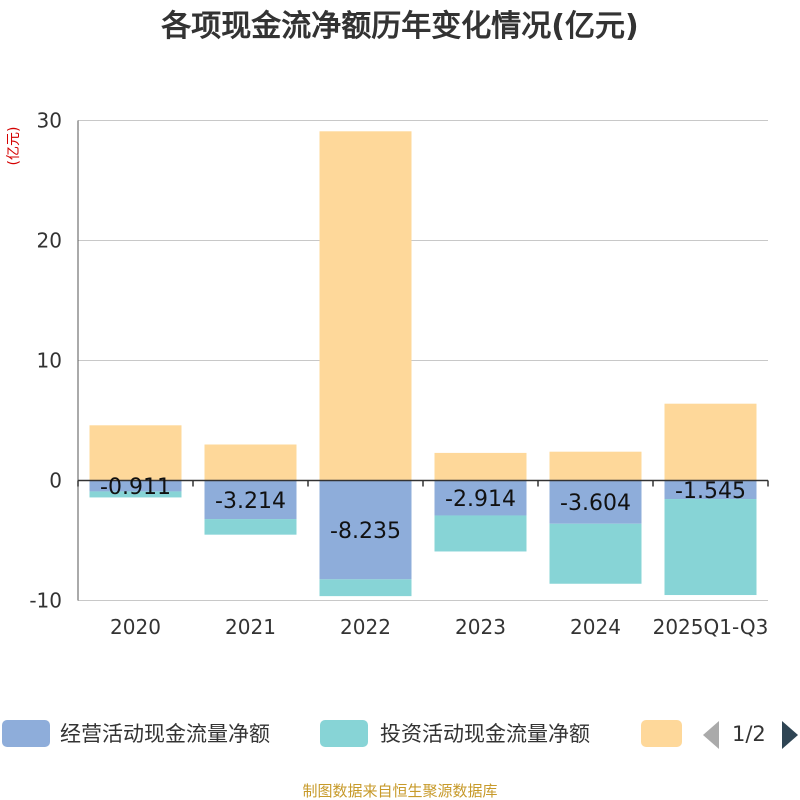 This screenshot has width=800, height=800. Describe the element at coordinates (661, 733) in the screenshot. I see `legend-swatch-financing` at that location.